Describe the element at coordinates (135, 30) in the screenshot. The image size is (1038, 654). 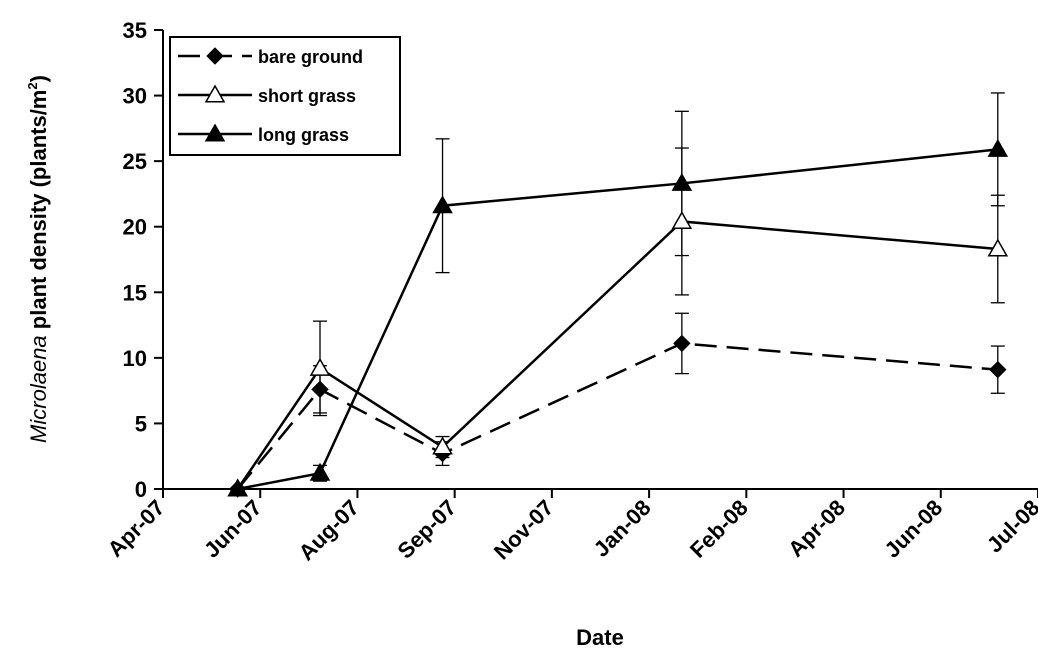
I see `y-tick-label: 35` at that location.